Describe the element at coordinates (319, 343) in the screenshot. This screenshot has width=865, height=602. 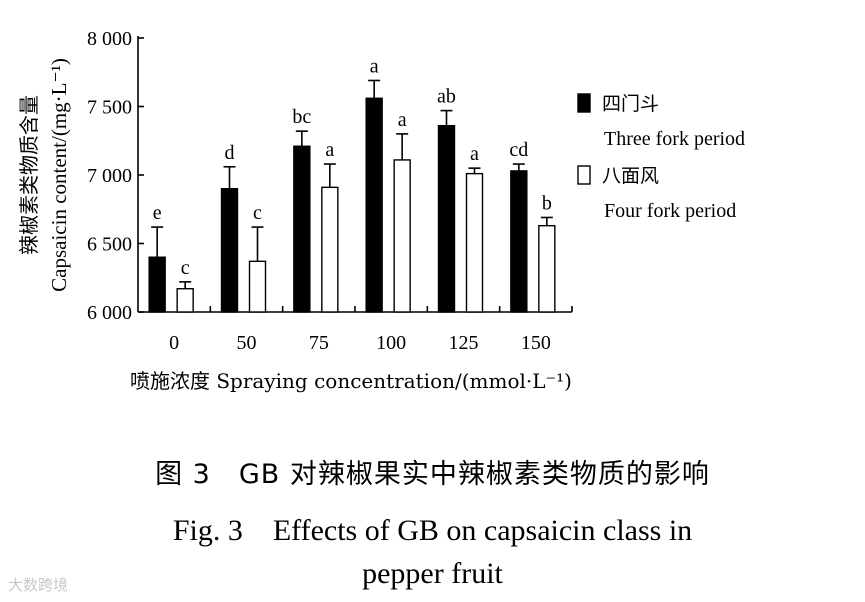
I see `x-tick-label: 75` at that location.